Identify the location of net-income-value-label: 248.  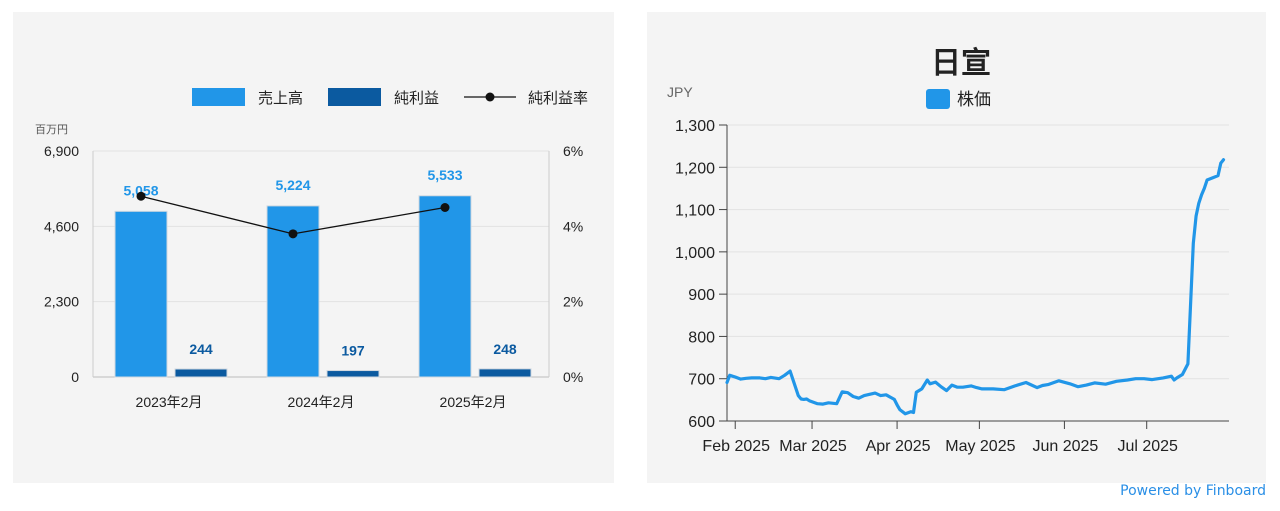
(505, 349).